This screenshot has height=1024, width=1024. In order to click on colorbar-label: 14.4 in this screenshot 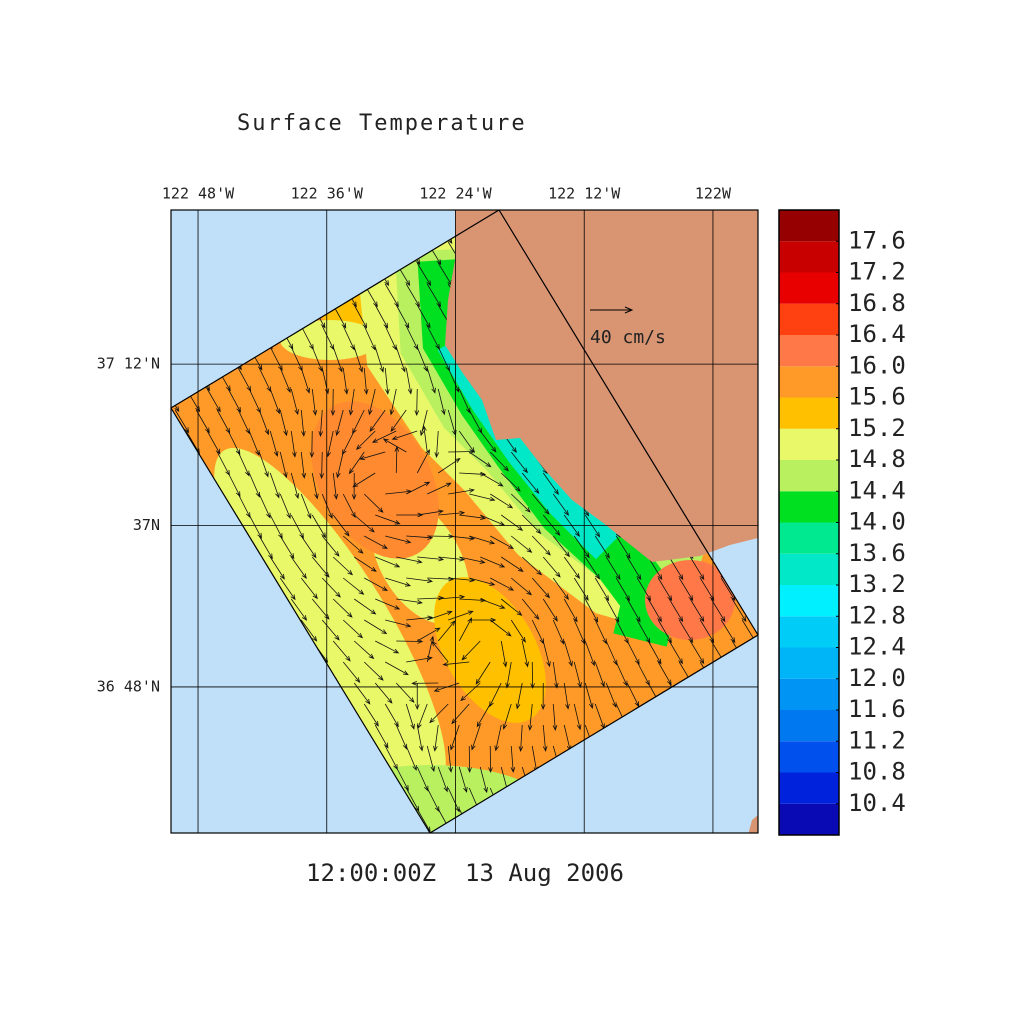, I will do `click(877, 490)`.